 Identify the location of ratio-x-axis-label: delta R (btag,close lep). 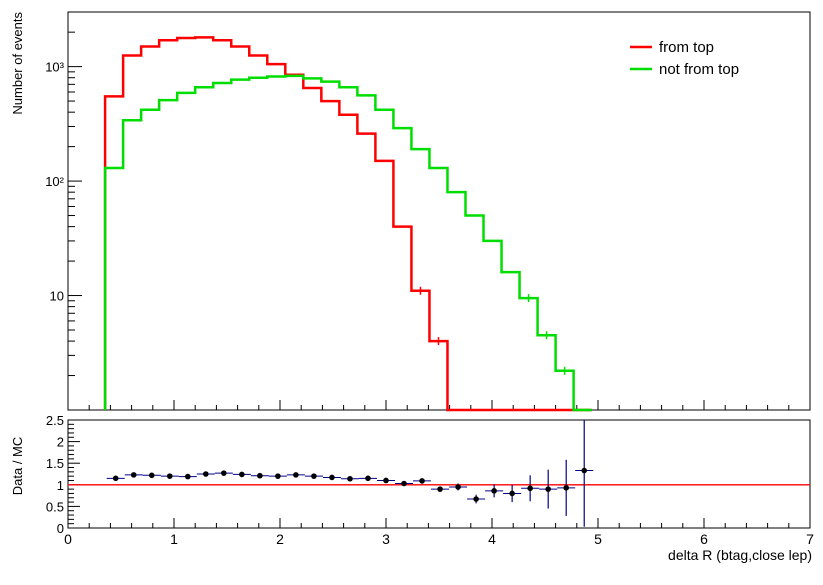
(740, 555).